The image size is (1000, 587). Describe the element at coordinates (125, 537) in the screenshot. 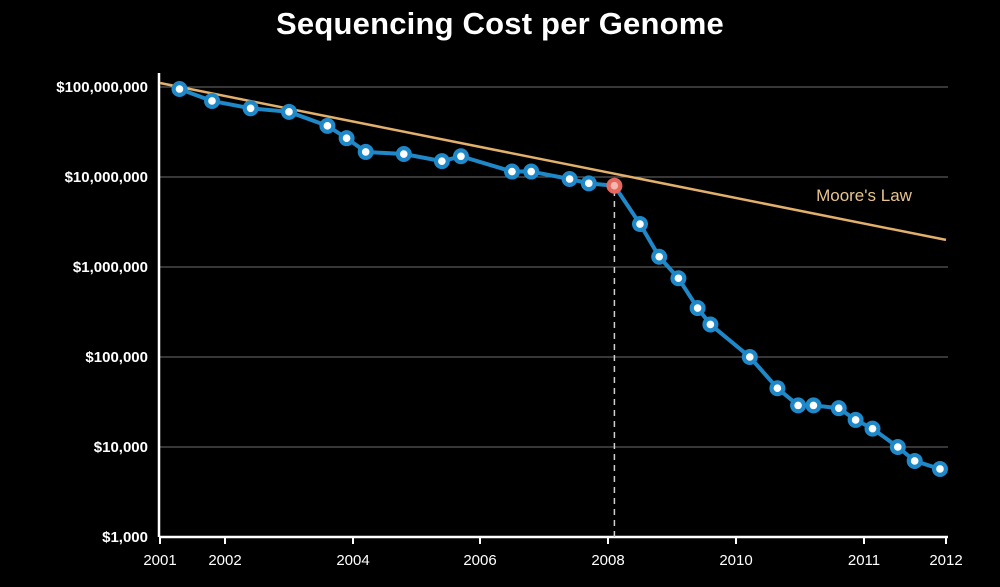

I see `y-tick-label-5: $1,000` at that location.